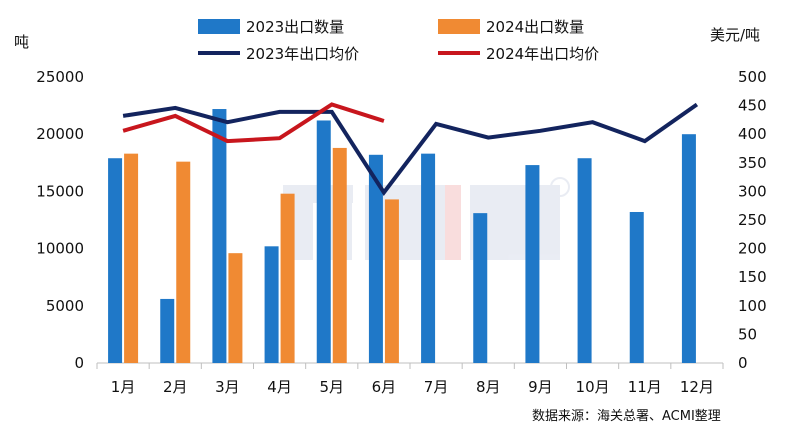  I want to click on right-tick-label: 100, so click(752, 306).